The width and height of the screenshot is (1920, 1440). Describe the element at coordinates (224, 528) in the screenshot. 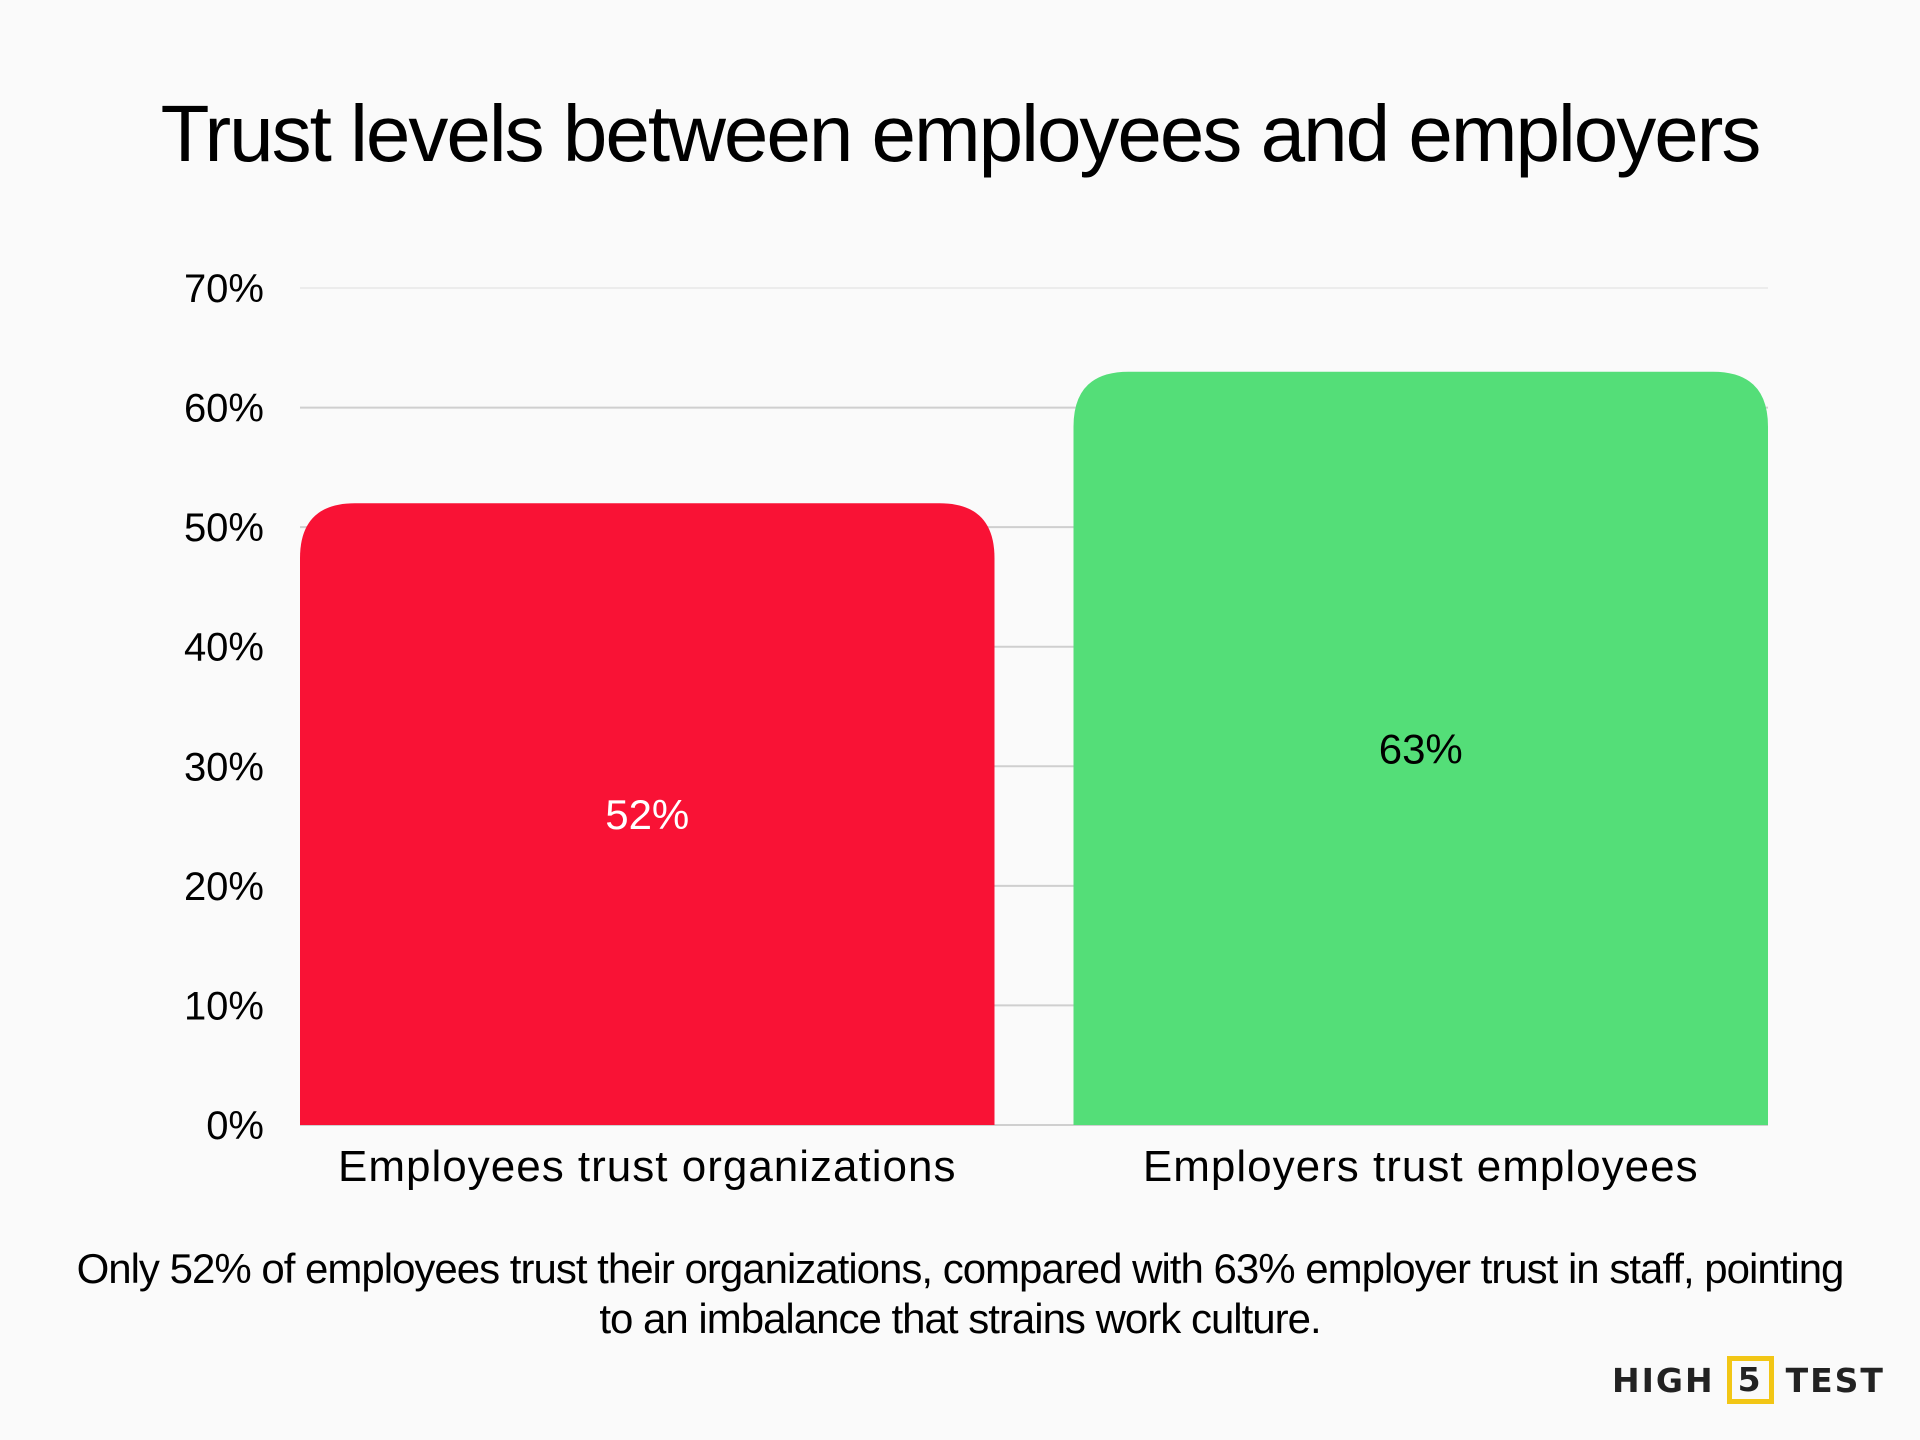

I see `y-tick-label: 50%` at that location.